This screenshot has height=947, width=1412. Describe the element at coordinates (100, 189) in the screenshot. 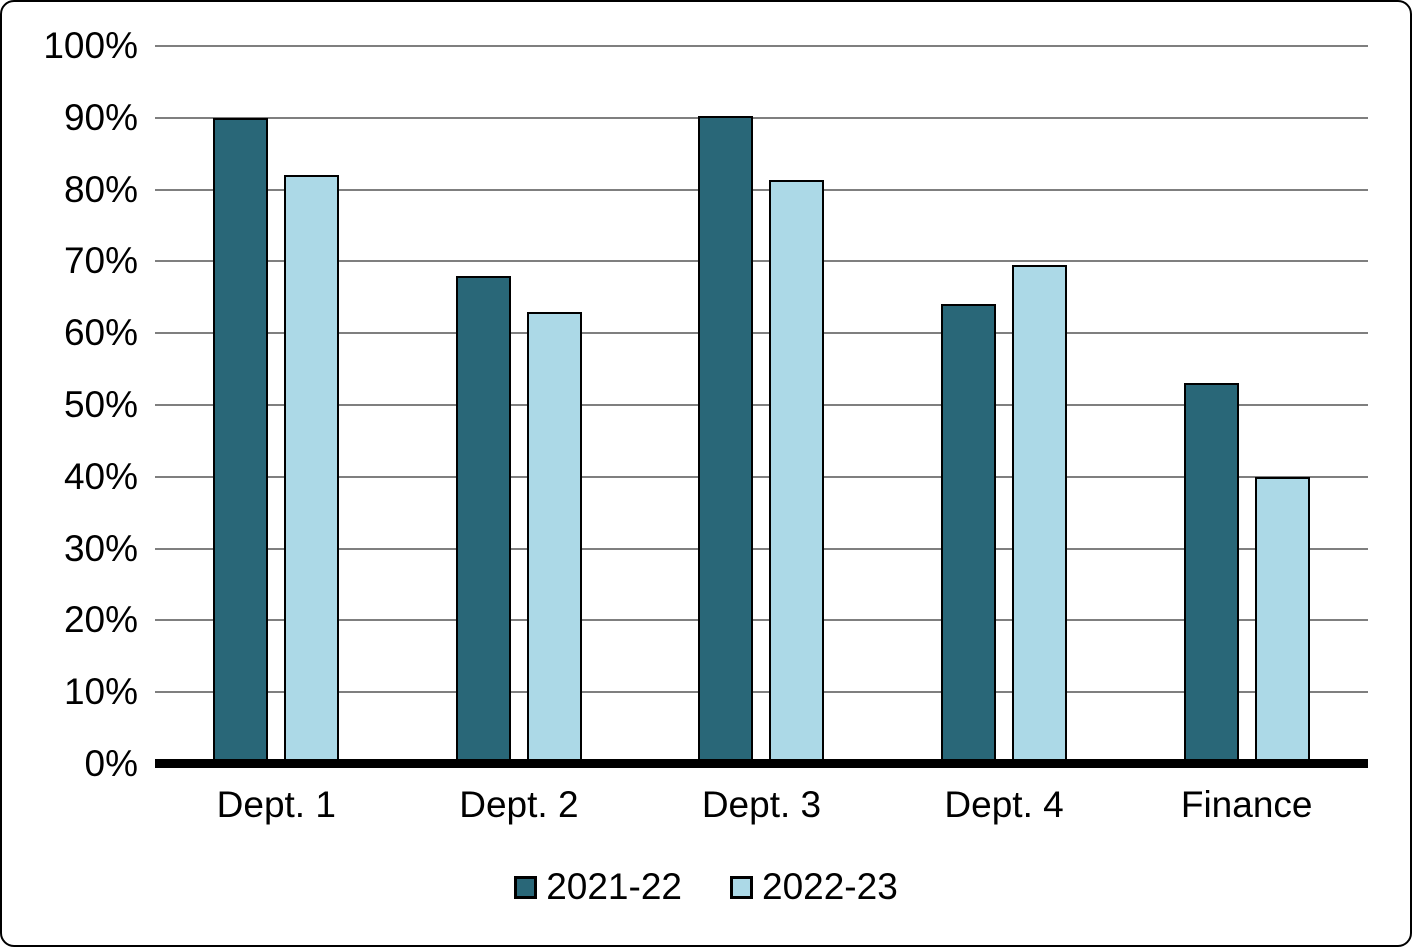

I see `y-tick-label: 80%` at that location.